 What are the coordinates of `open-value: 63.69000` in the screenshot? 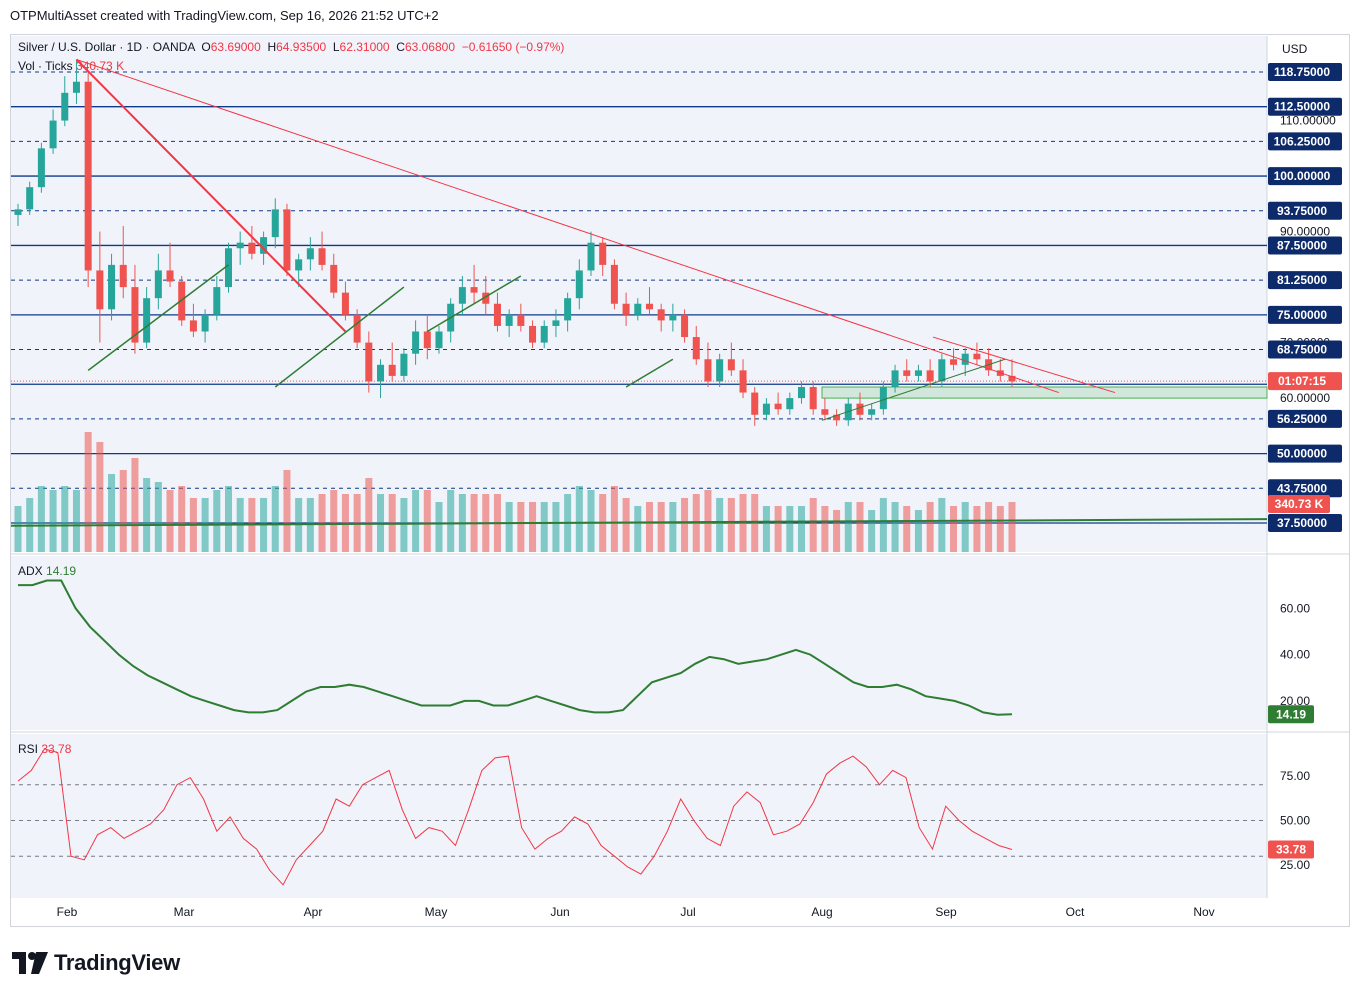 It's located at (235, 47).